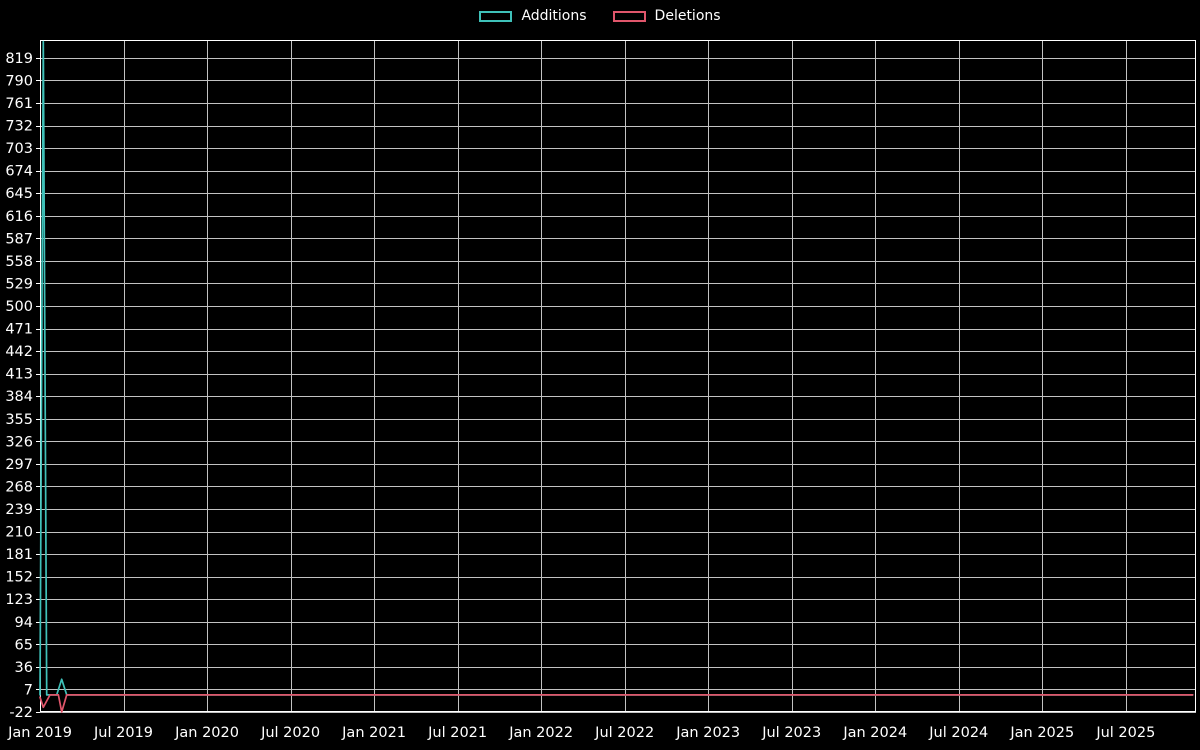  Describe the element at coordinates (19, 420) in the screenshot. I see `svg-text: 355` at that location.